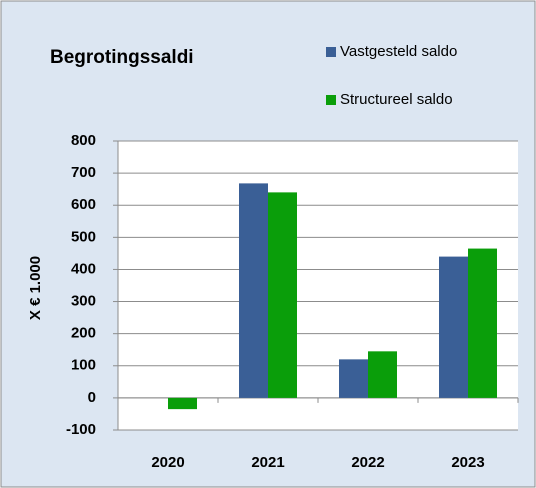 This screenshot has width=536, height=488. What do you see at coordinates (83, 268) in the screenshot?
I see `y-tick-label: 400` at bounding box center [83, 268].